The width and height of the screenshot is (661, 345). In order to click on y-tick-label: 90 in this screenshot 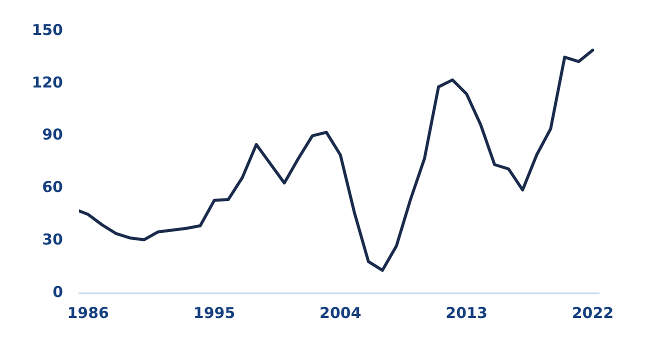, I will do `click(52, 135)`.